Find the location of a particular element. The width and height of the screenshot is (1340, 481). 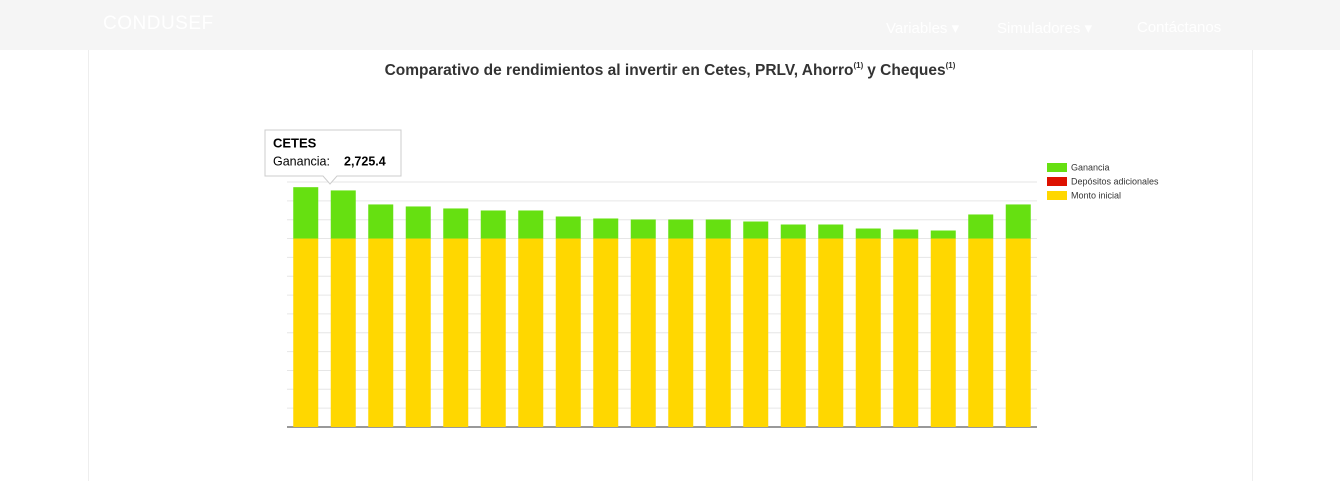

nav-item: Contáctanos is located at coordinates (1179, 27).